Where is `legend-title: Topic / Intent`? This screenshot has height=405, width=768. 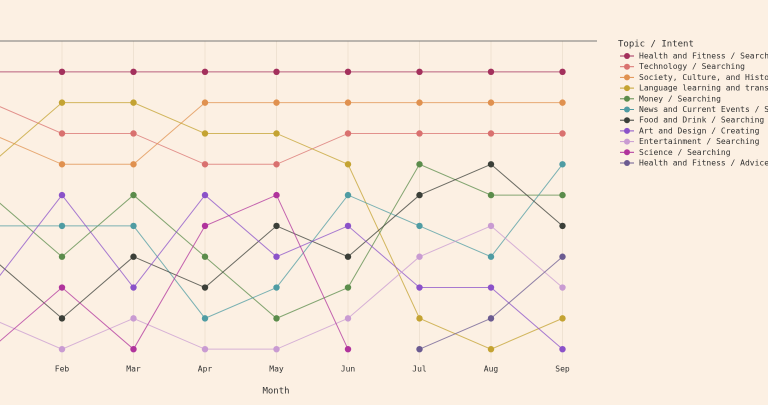
legend-title: Topic / Intent is located at coordinates (656, 45).